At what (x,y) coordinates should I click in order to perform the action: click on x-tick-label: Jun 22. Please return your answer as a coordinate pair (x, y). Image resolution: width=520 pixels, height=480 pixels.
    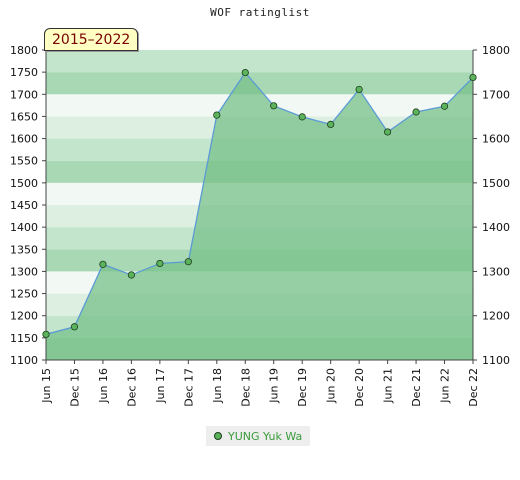
    Looking at the image, I should click on (445, 386).